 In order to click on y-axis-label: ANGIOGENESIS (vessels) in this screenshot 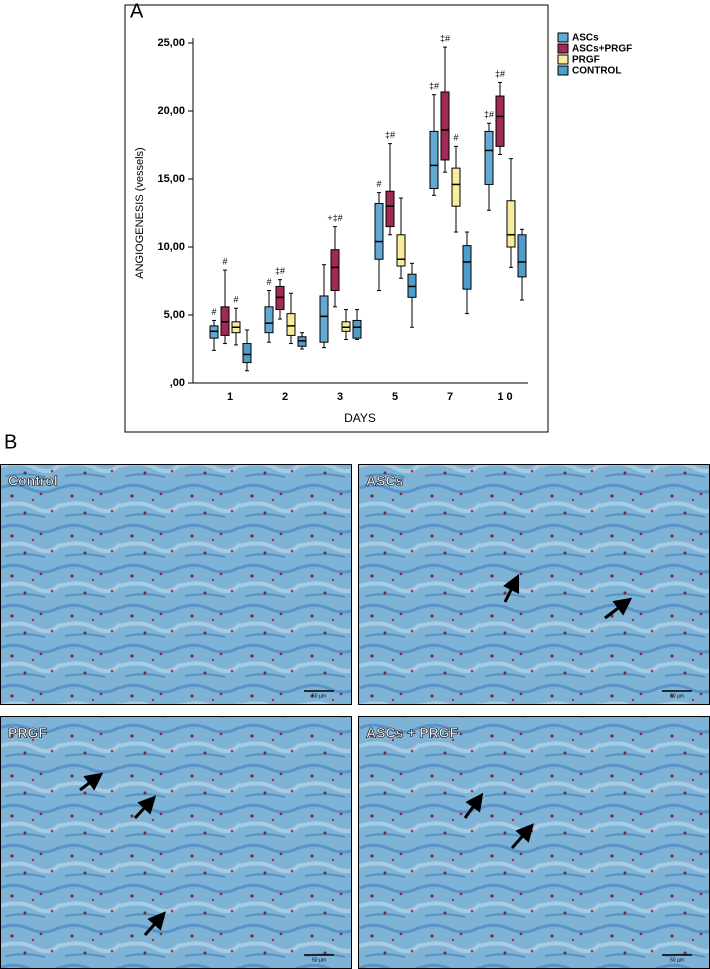, I will do `click(140, 212)`.